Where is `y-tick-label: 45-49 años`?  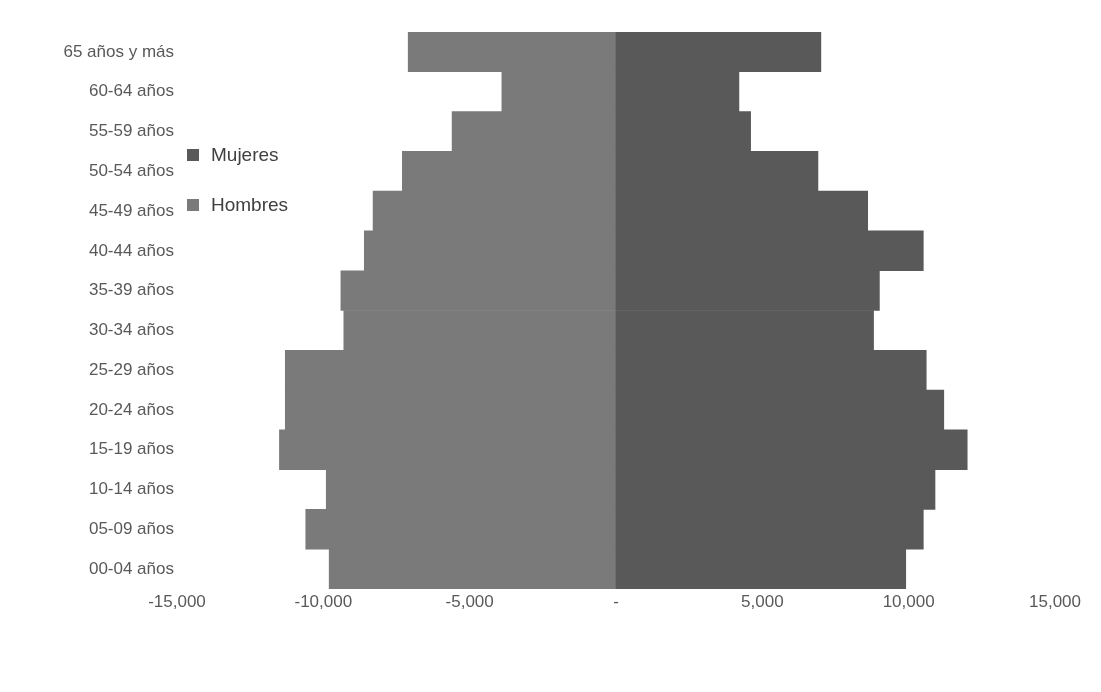 y-tick-label: 45-49 años is located at coordinates (131, 210).